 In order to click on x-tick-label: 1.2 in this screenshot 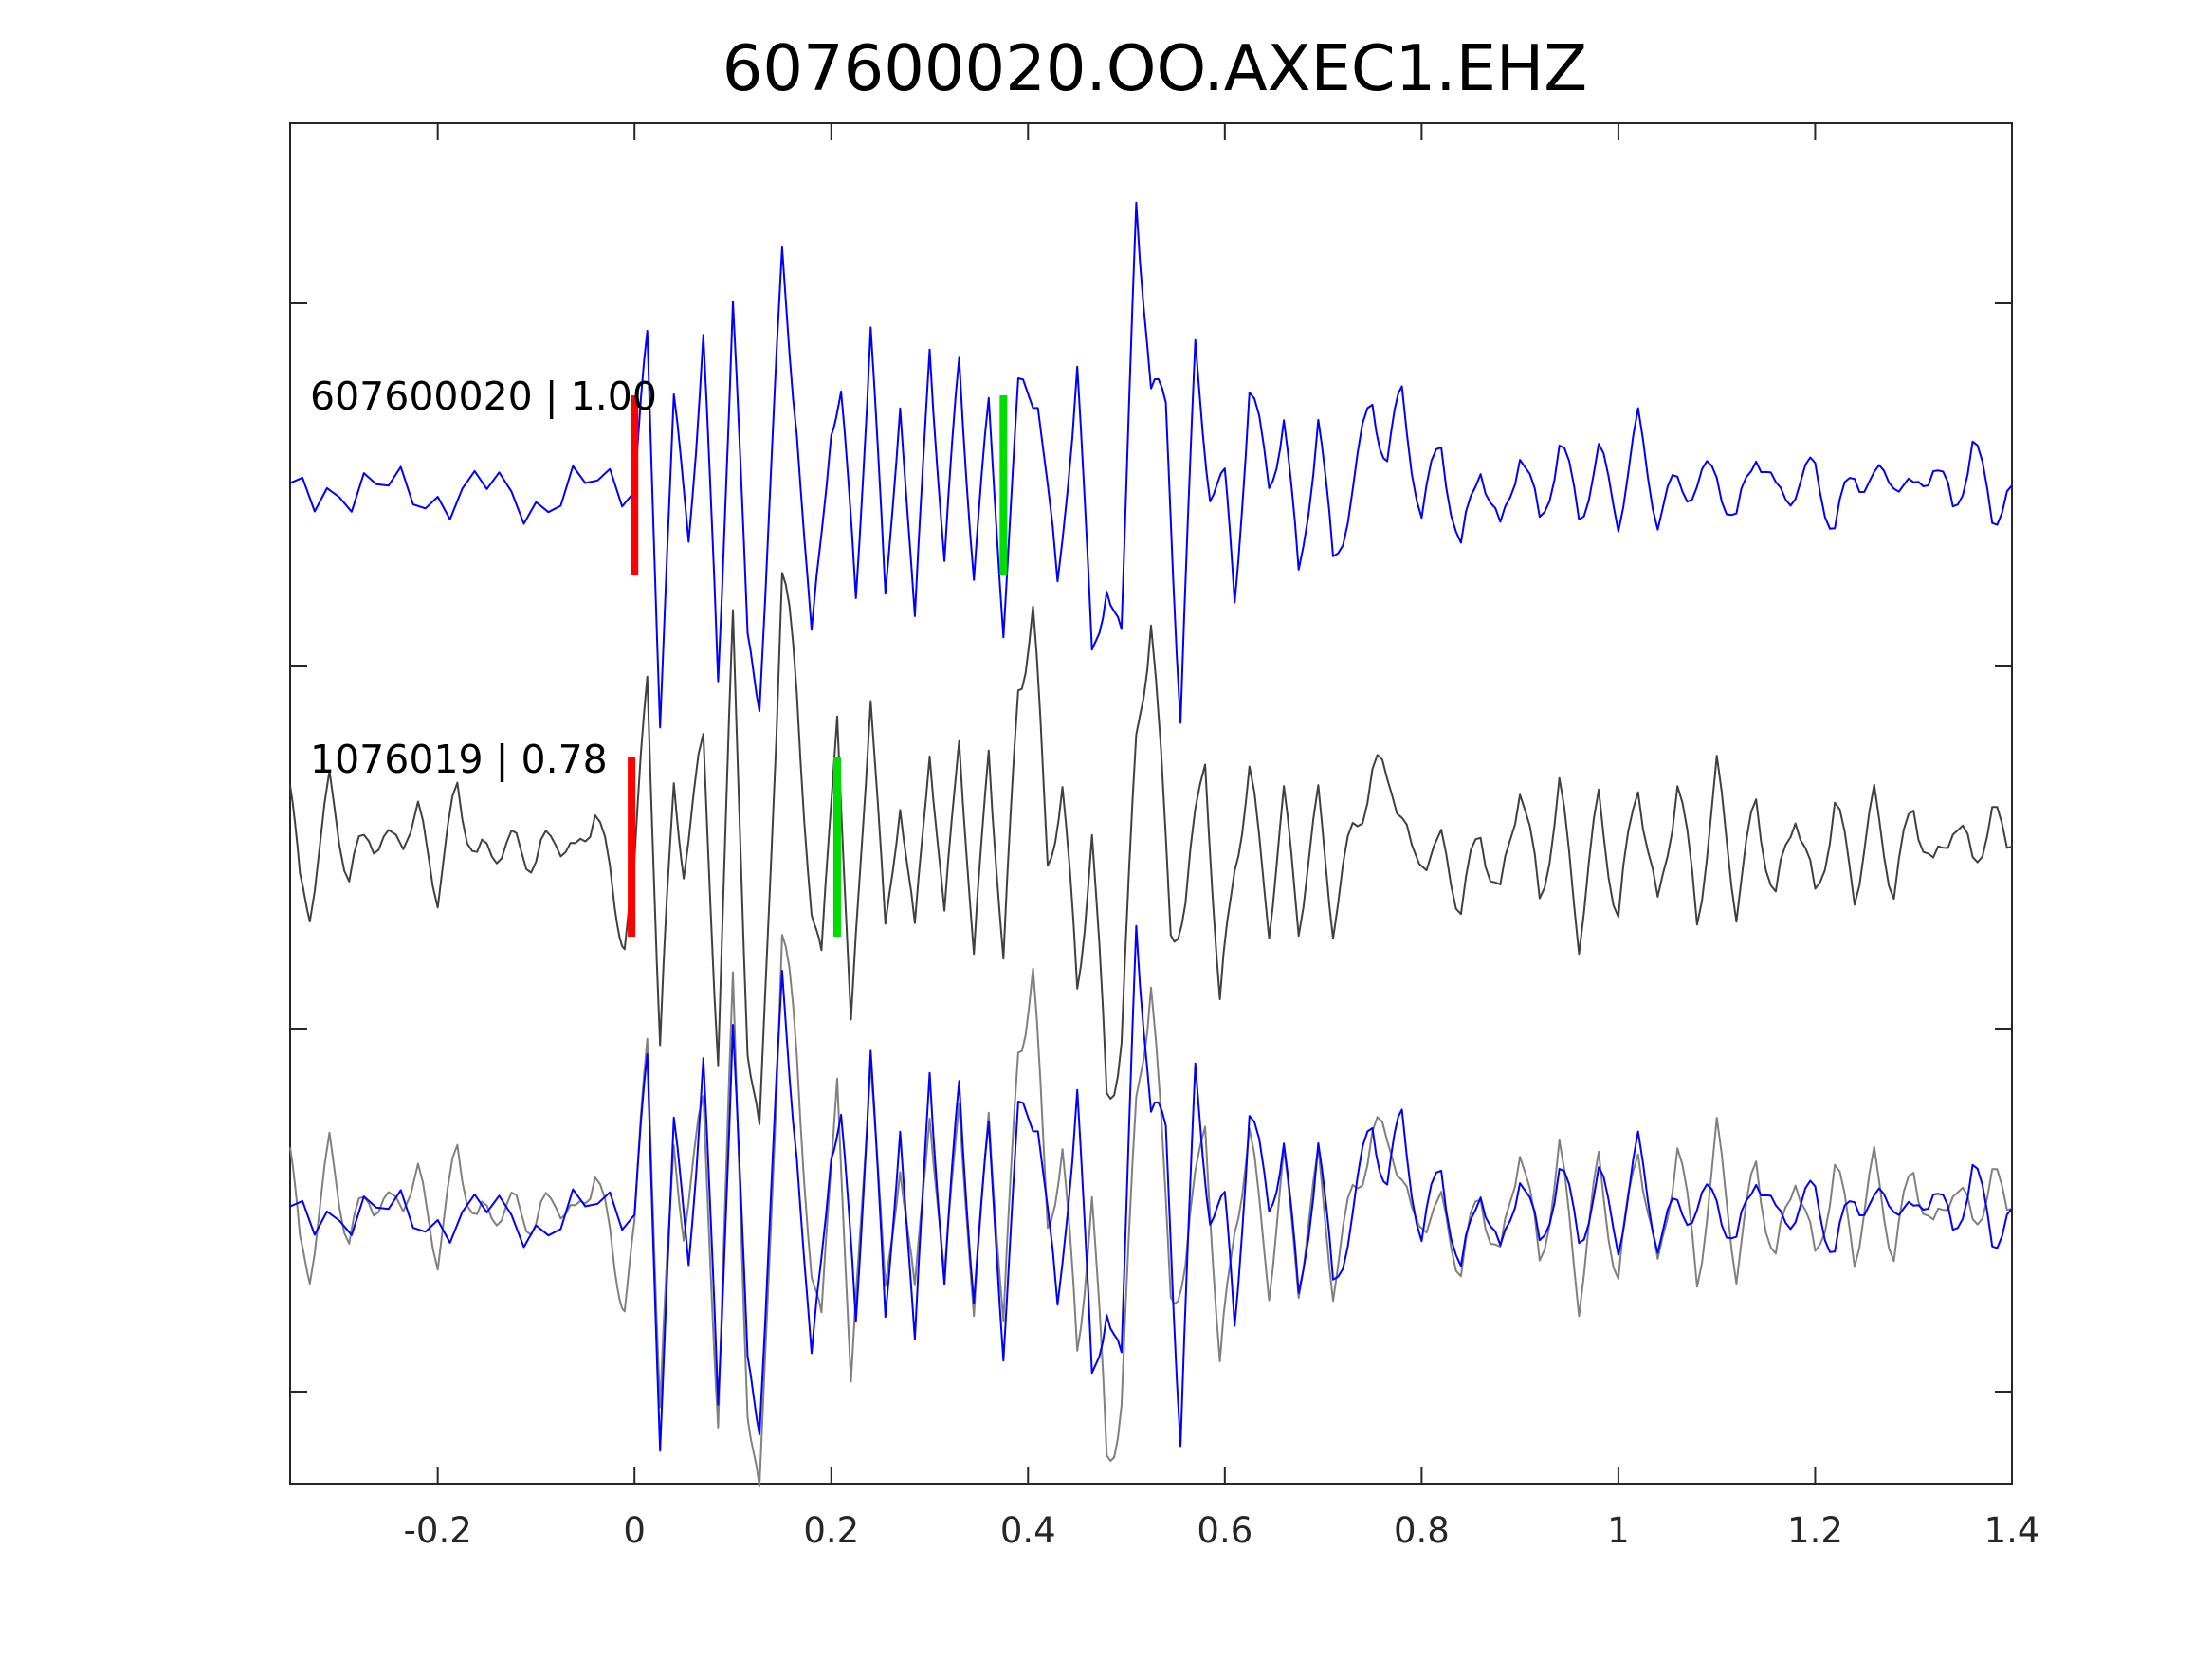, I will do `click(1815, 1530)`.